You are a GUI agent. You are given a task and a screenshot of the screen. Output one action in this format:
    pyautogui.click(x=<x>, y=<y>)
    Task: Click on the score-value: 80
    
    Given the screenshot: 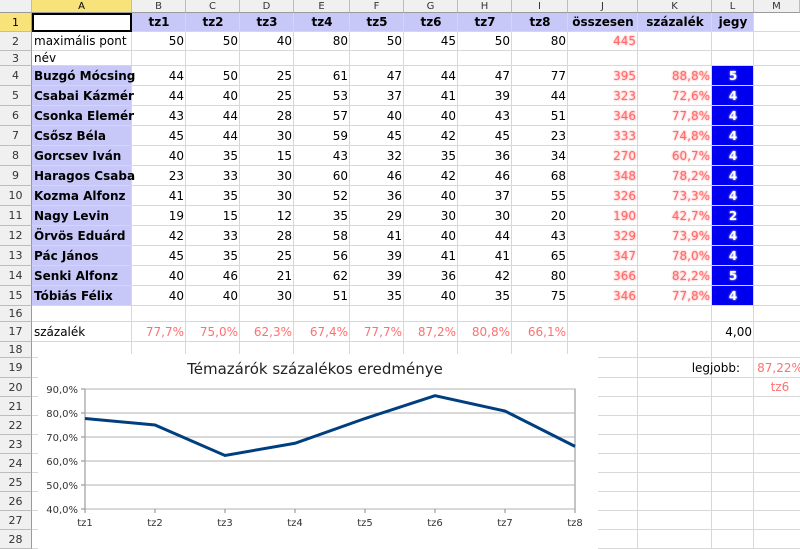 What is the action you would take?
    pyautogui.click(x=558, y=276)
    